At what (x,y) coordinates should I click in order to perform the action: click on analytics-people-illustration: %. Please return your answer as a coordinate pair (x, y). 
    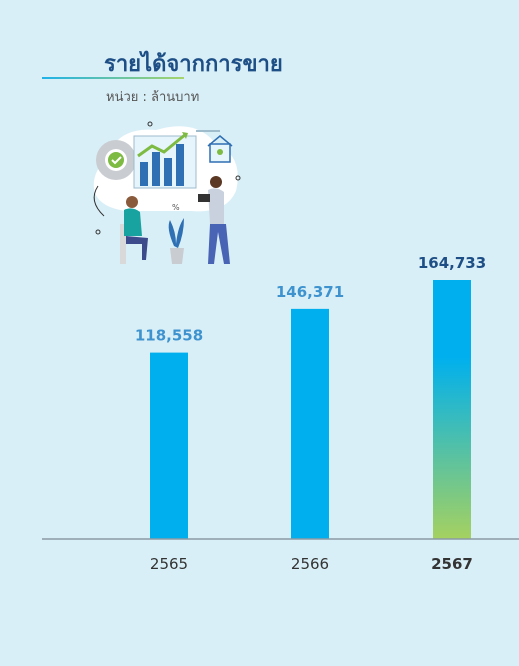
    Looking at the image, I should click on (167, 192).